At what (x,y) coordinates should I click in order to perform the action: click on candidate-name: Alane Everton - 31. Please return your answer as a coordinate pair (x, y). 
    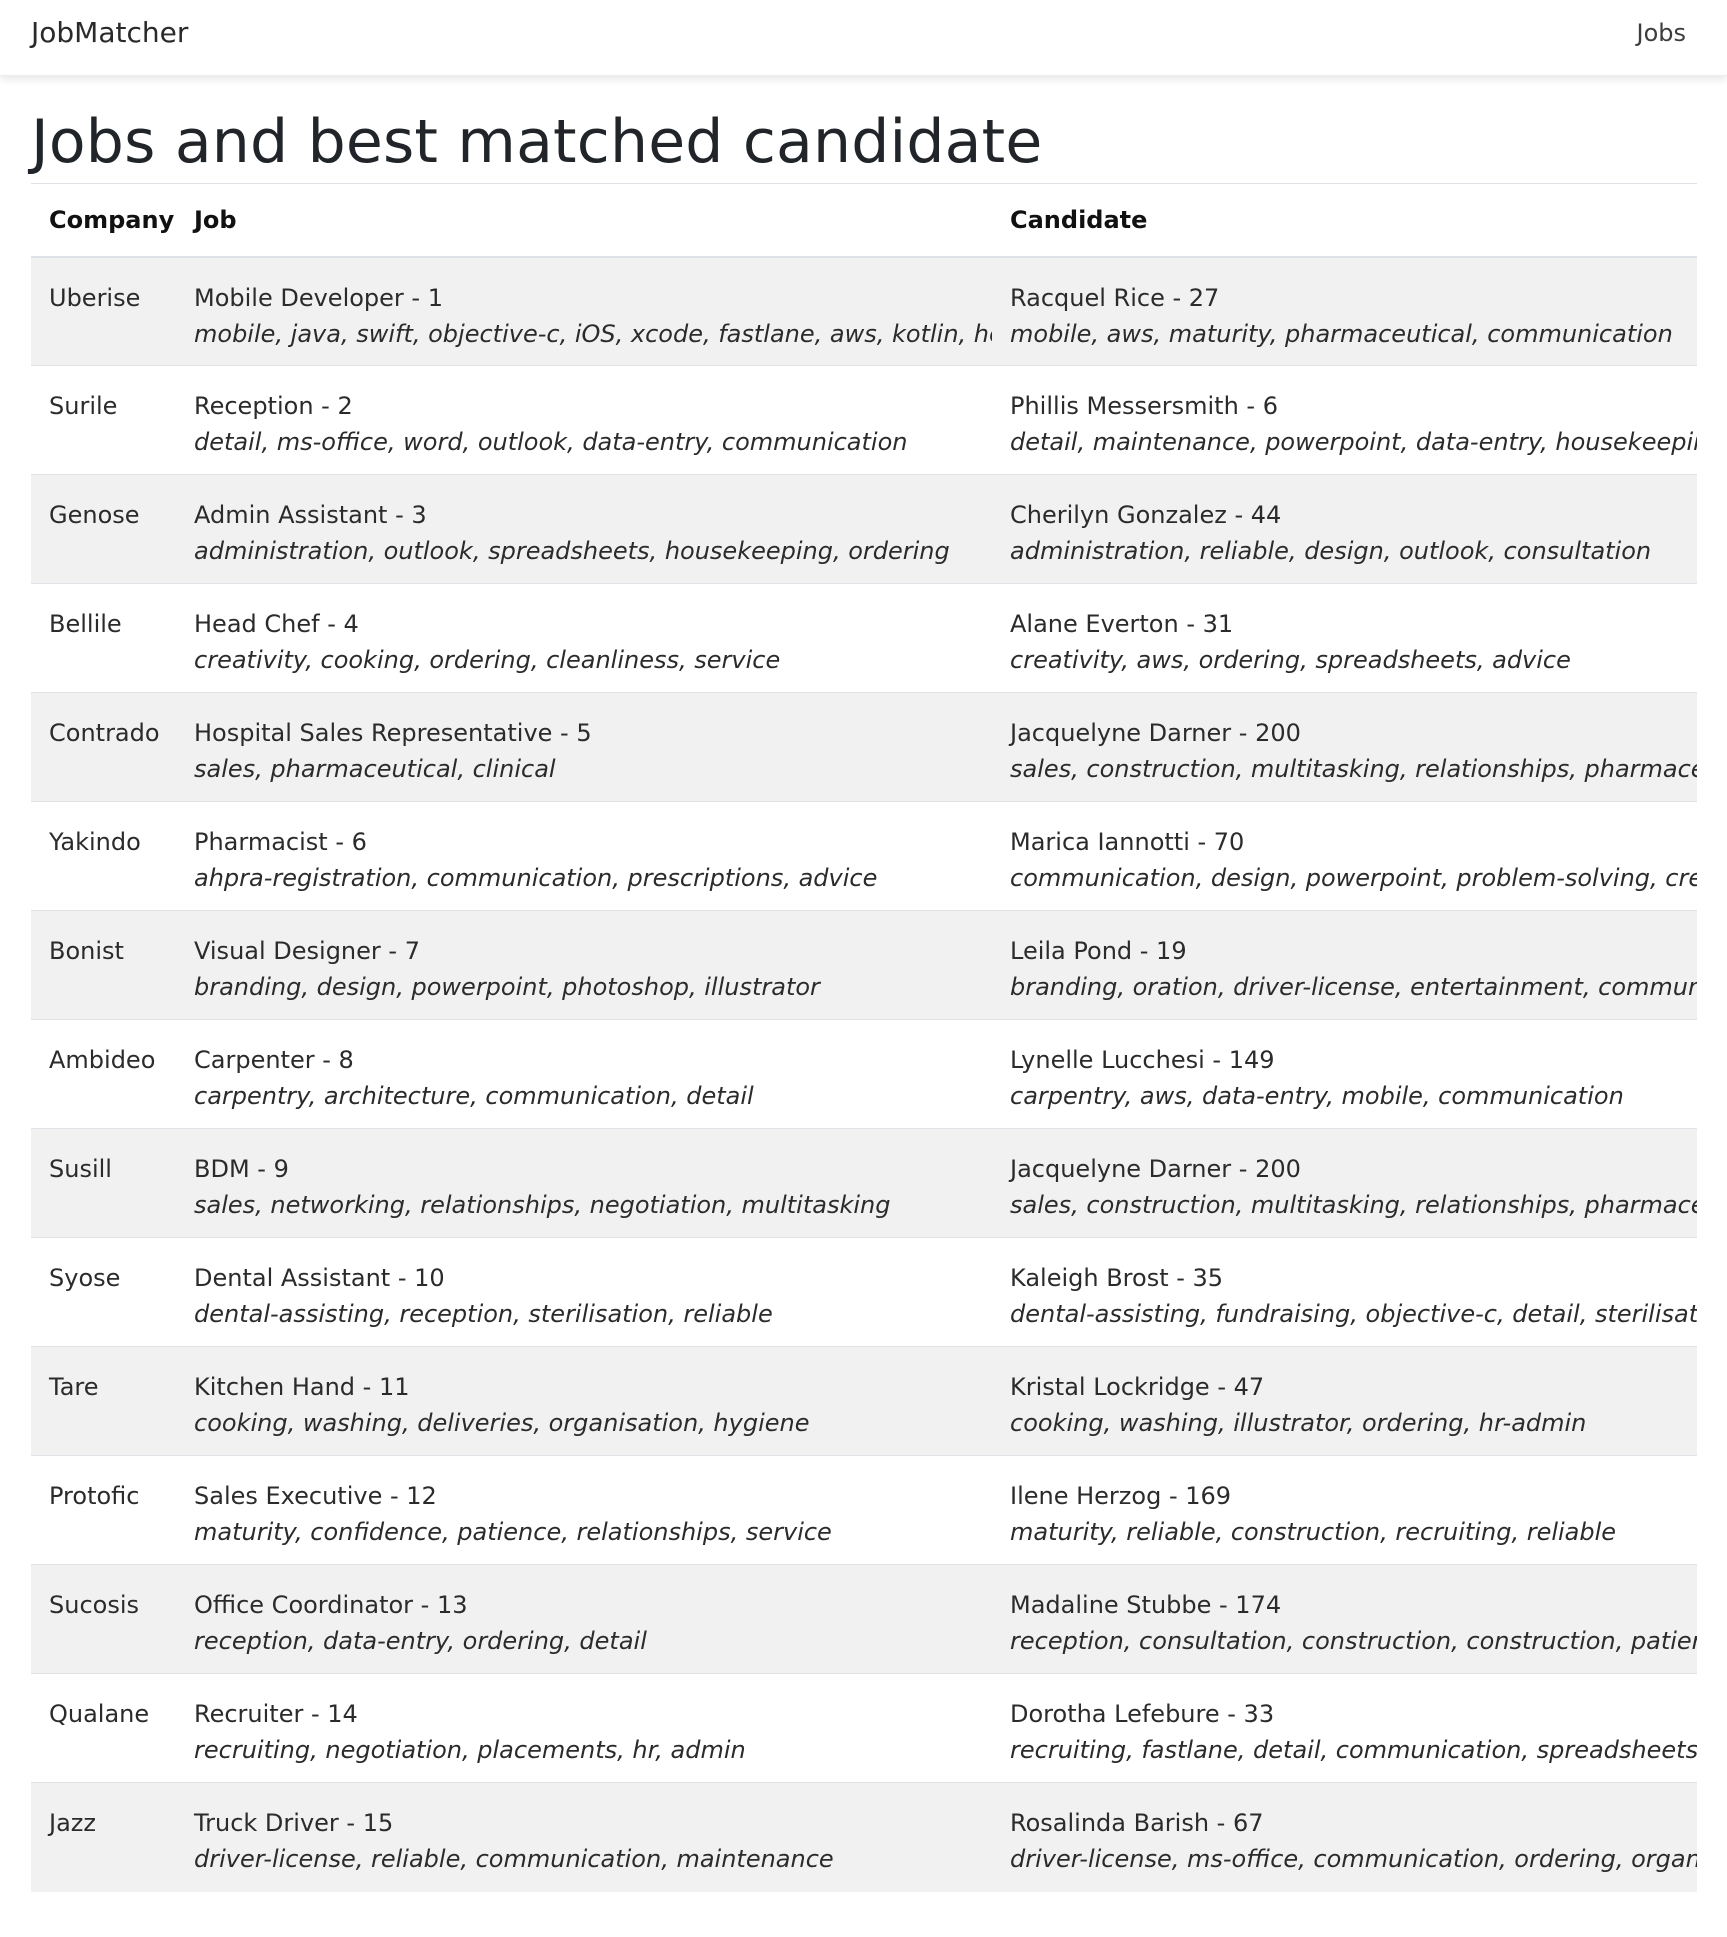
    Looking at the image, I should click on (1122, 624).